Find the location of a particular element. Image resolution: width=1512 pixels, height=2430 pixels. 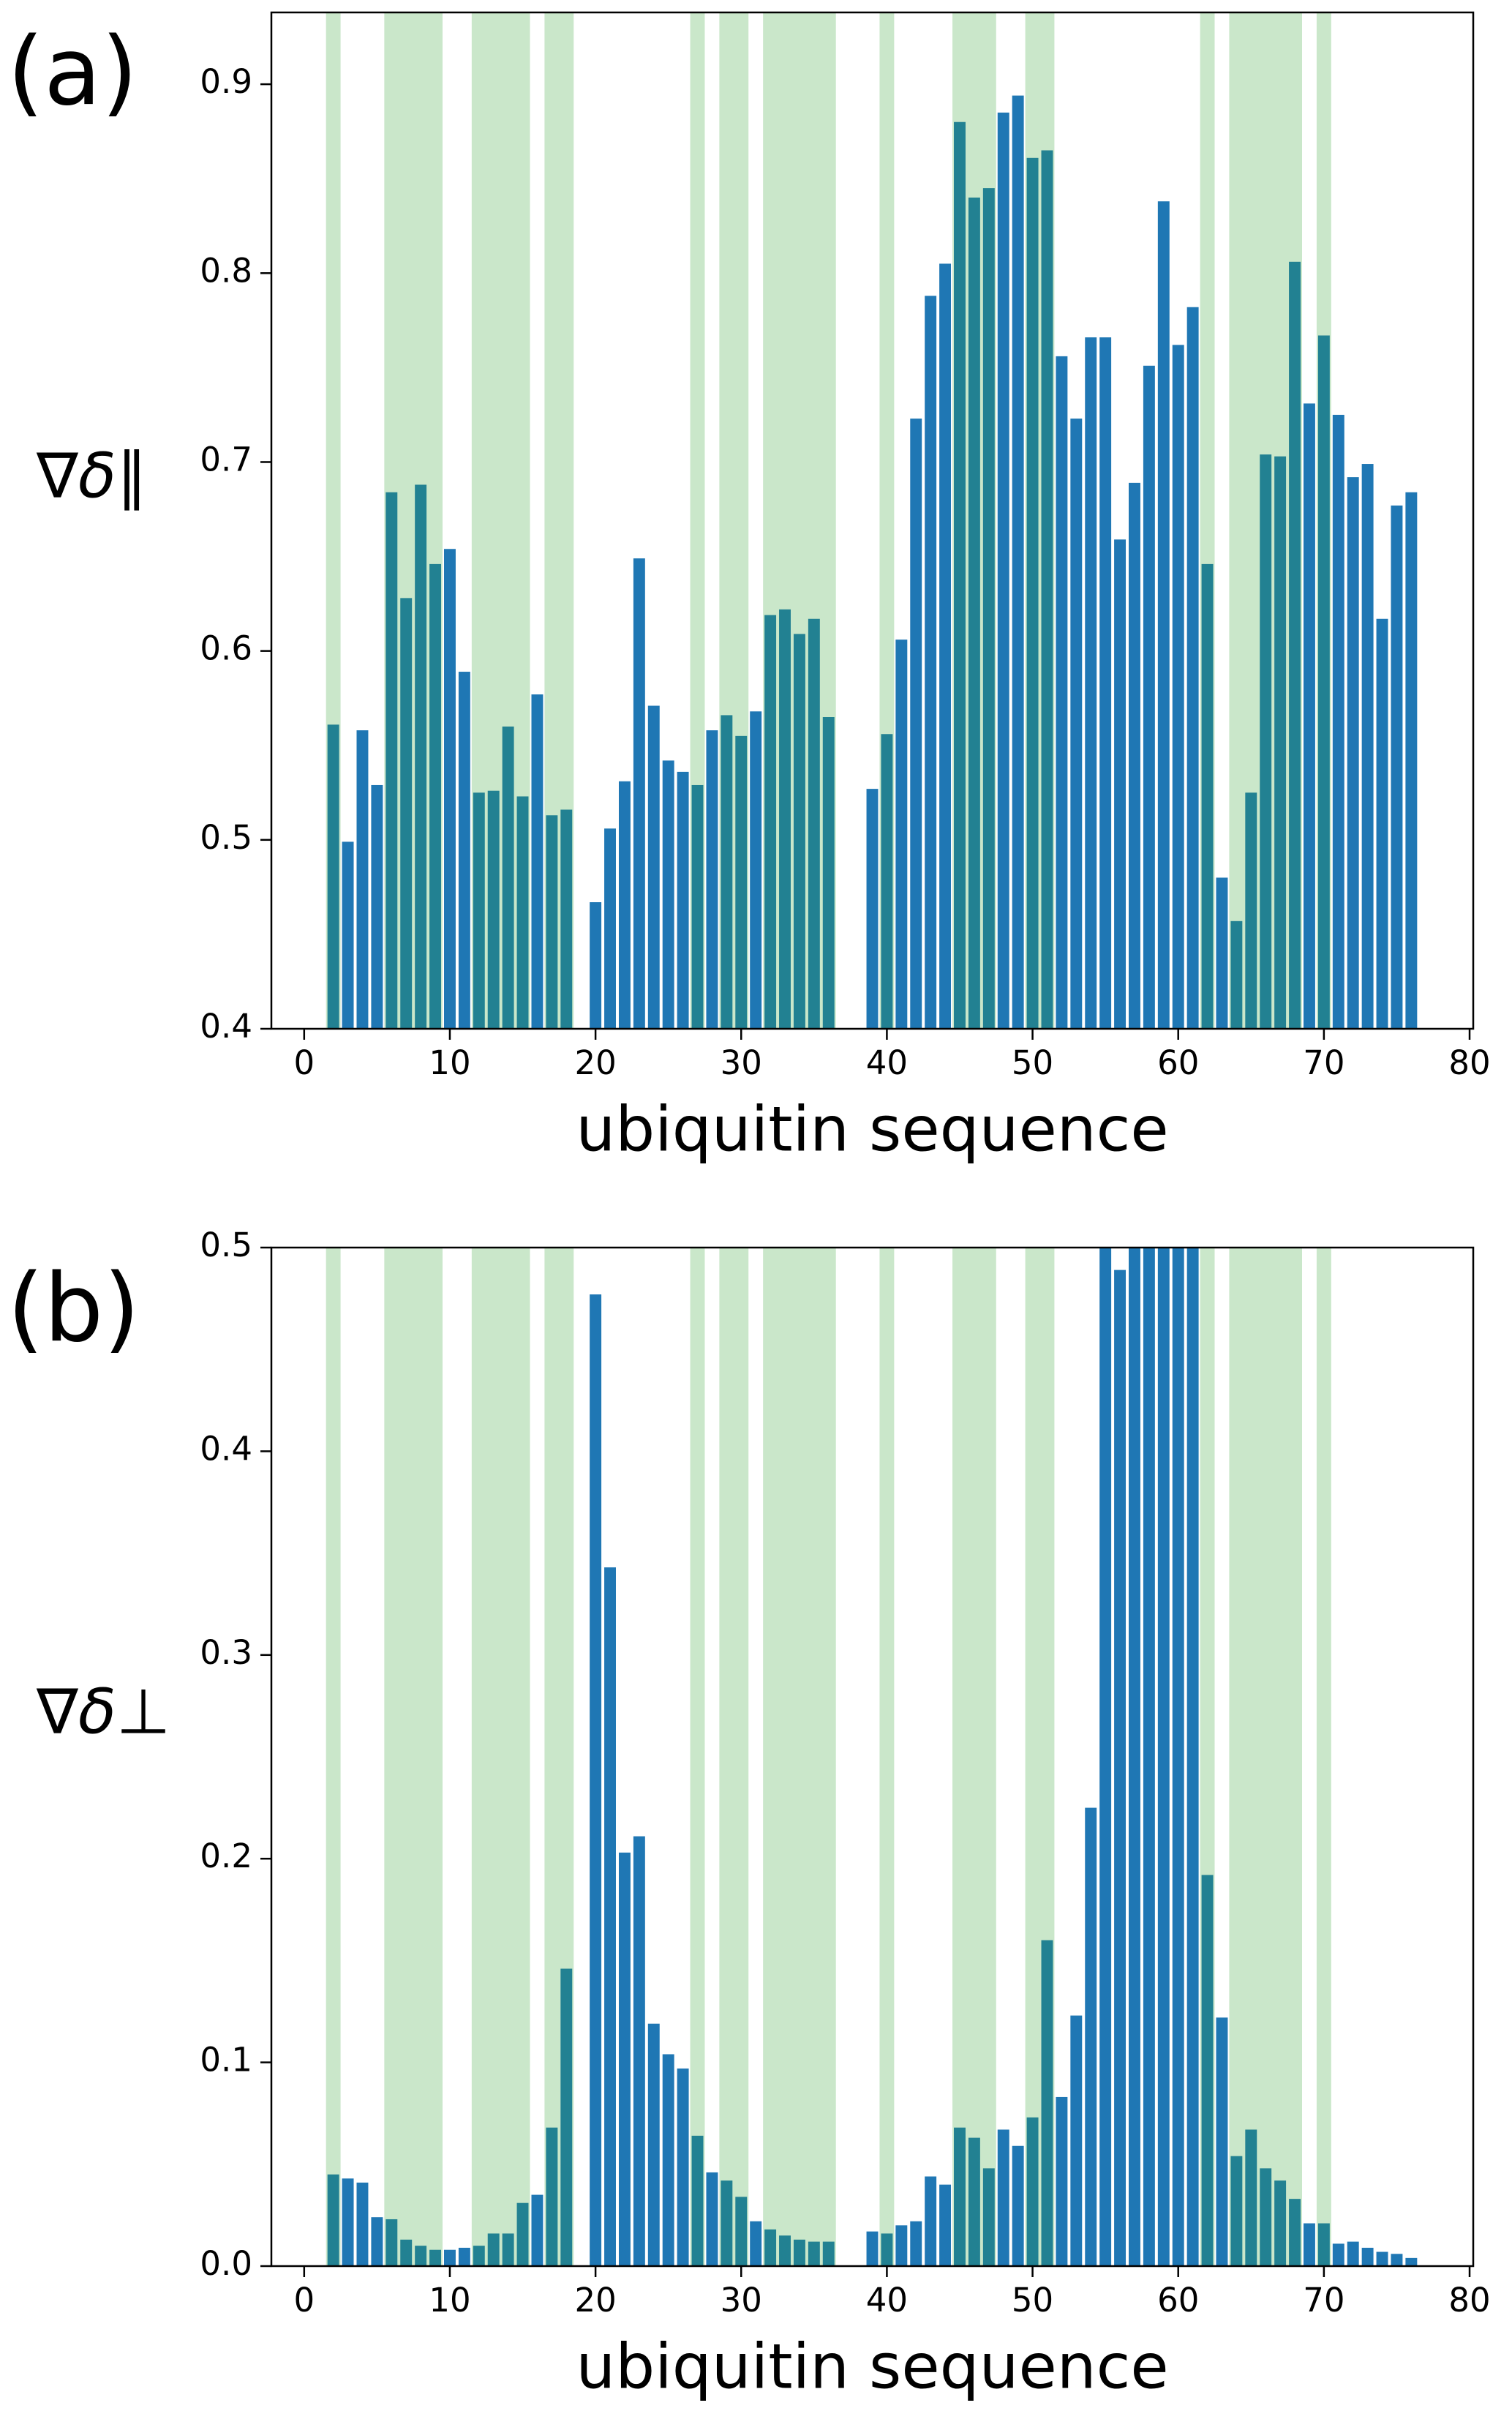

x-tick-label: 80 is located at coordinates (1469, 1062).